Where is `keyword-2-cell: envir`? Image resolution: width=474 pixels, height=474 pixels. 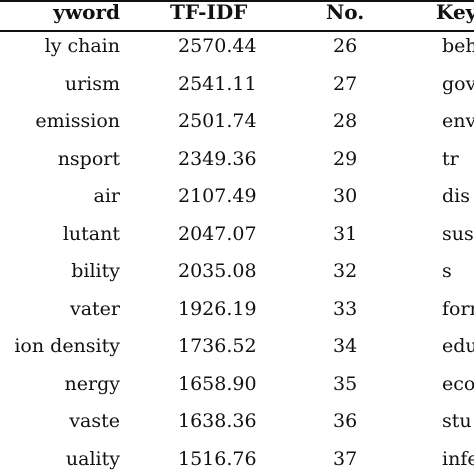
keyword-2-cell: envir is located at coordinates (458, 121).